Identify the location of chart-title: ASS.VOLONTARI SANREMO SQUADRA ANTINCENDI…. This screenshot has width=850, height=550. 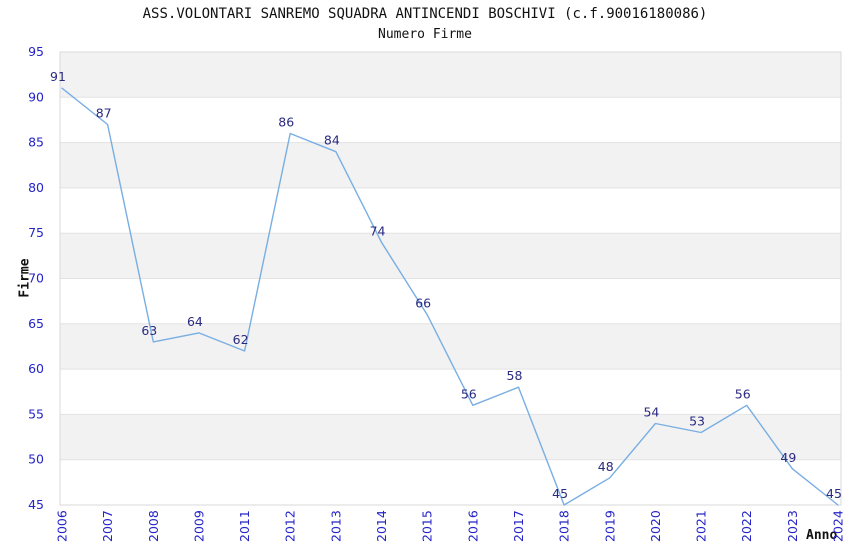
(425, 14).